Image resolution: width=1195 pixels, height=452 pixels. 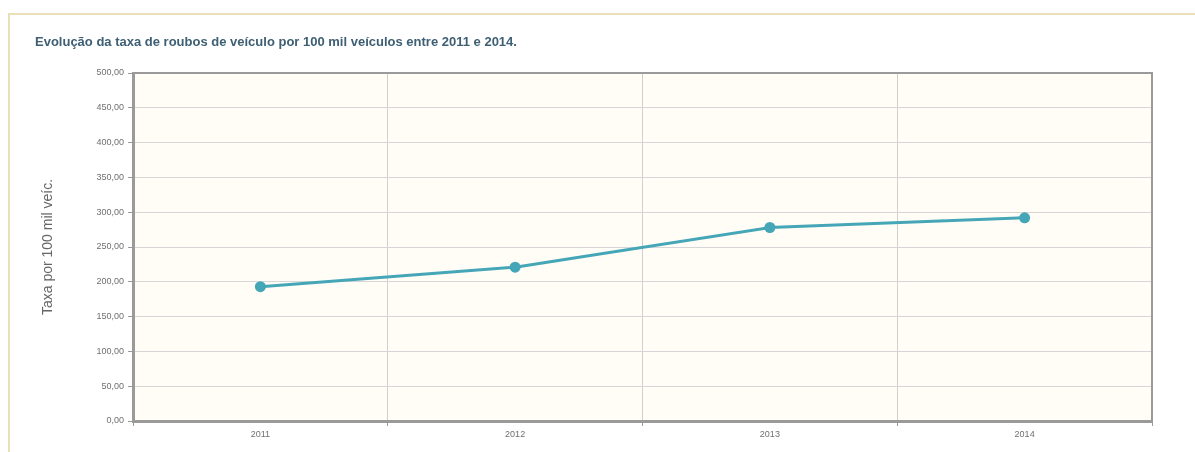 What do you see at coordinates (110, 246) in the screenshot?
I see `y-tick-label: 250,00` at bounding box center [110, 246].